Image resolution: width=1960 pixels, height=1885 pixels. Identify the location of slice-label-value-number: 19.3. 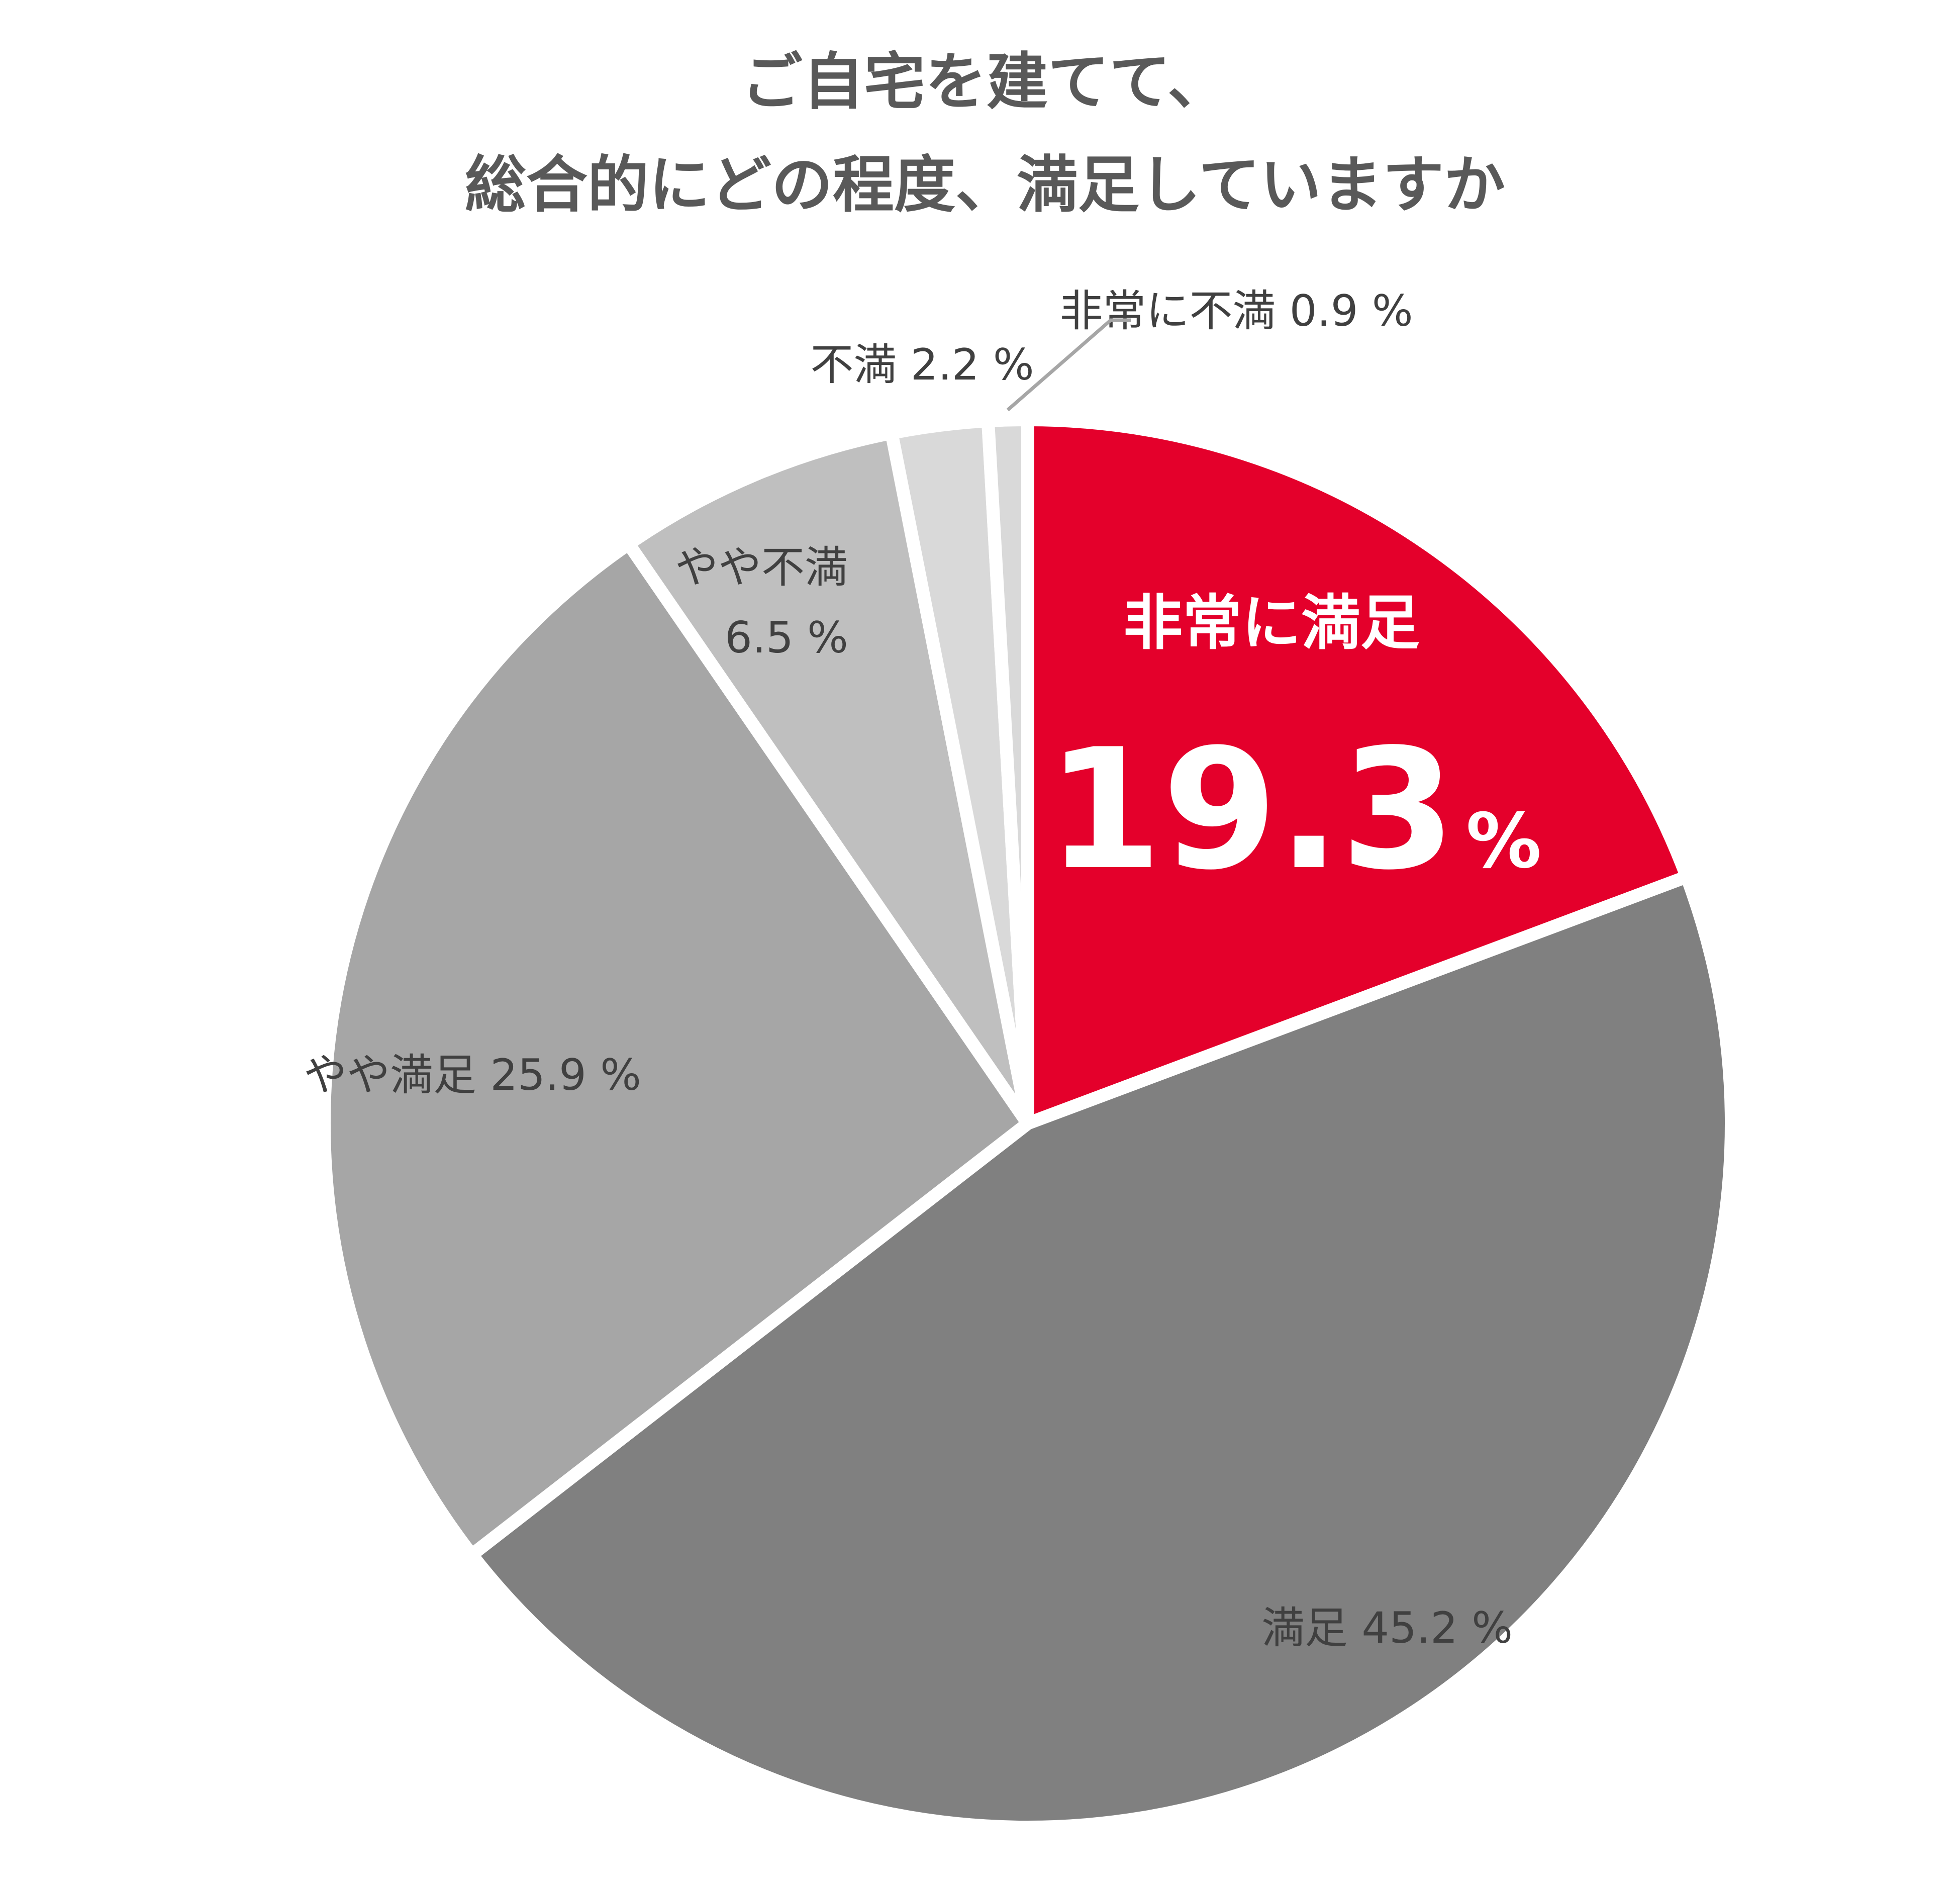
(1251, 810).